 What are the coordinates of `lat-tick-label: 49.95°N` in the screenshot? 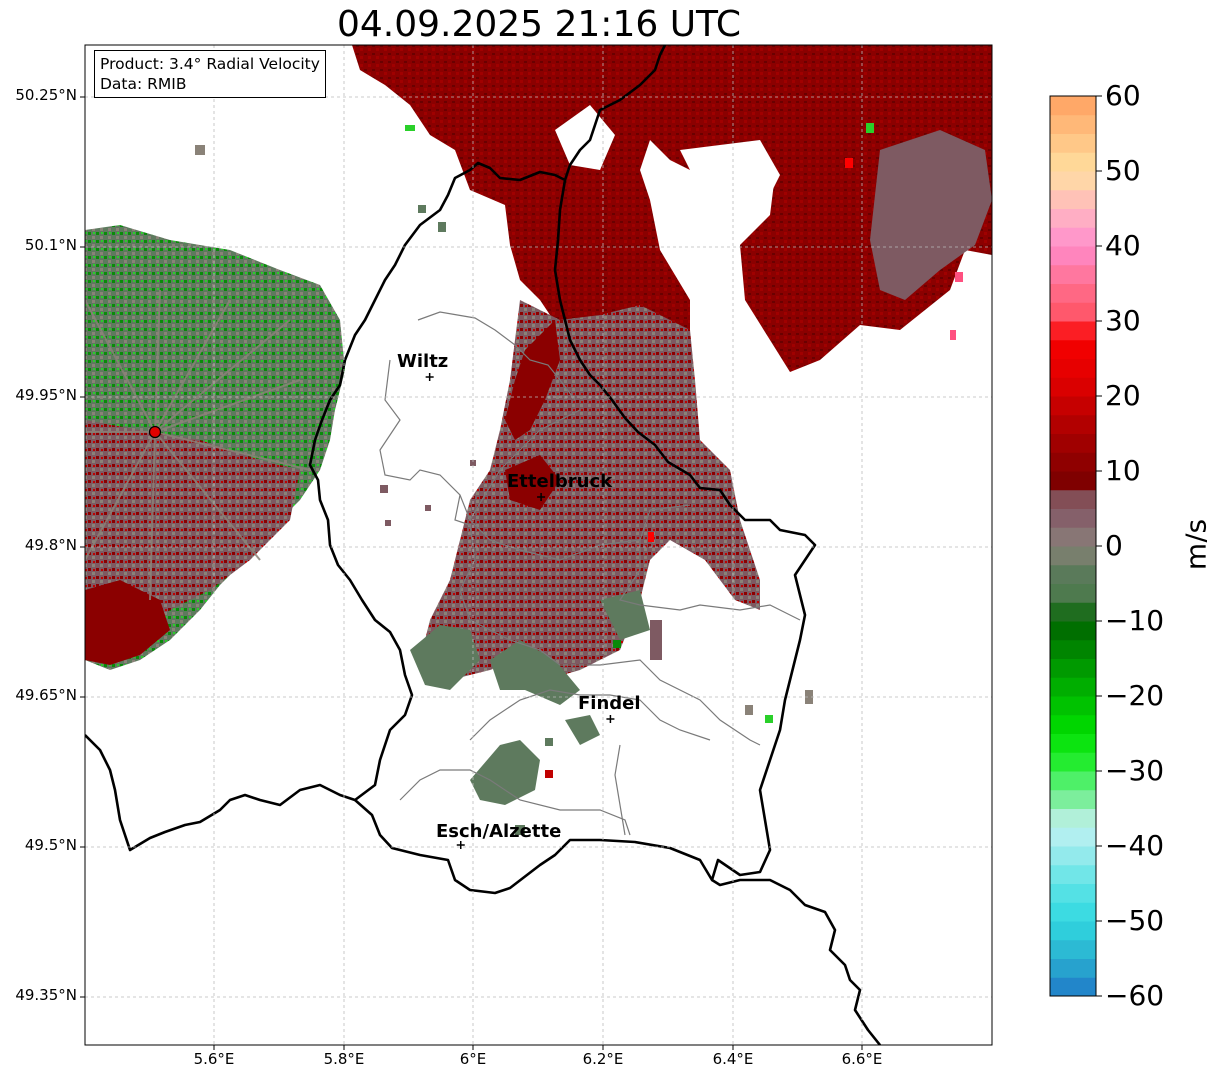 It's located at (46, 395).